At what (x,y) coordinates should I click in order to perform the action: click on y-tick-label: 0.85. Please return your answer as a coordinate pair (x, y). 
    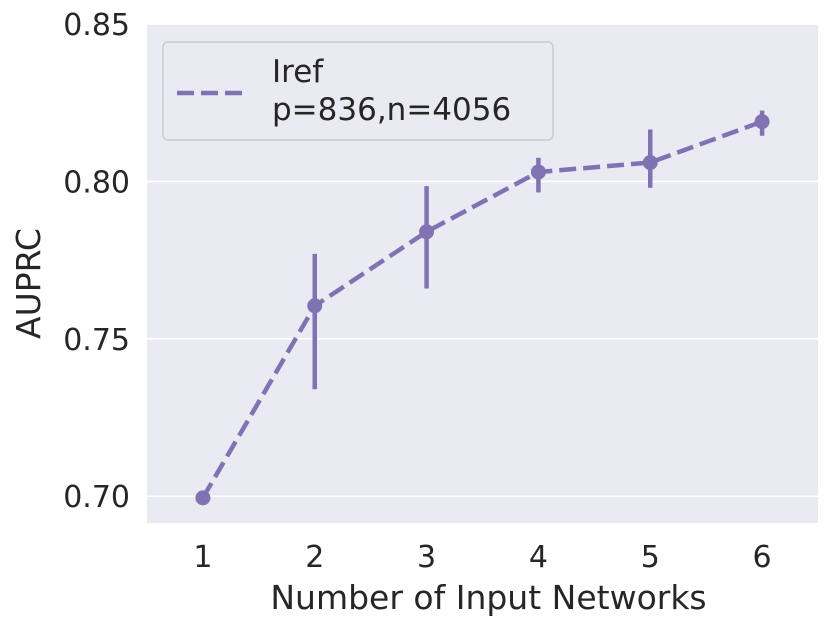
    Looking at the image, I should click on (96, 25).